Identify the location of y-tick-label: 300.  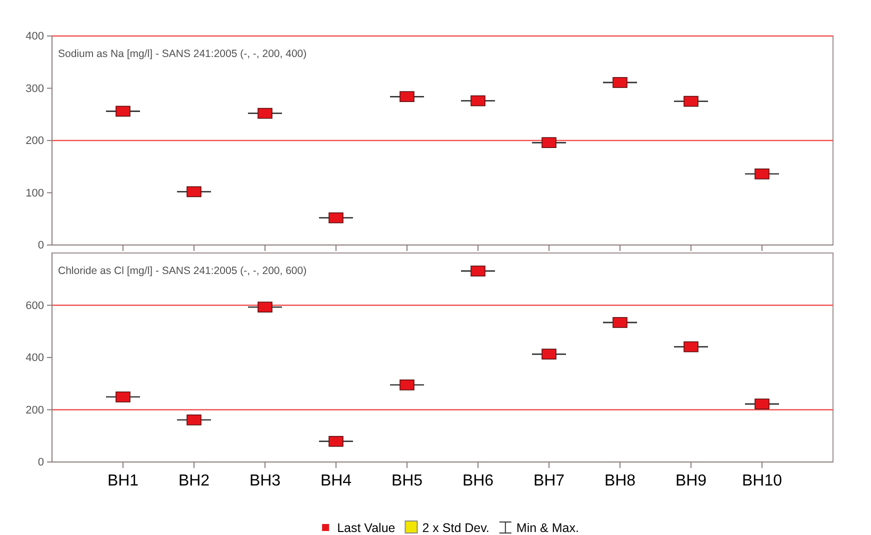
(35, 88).